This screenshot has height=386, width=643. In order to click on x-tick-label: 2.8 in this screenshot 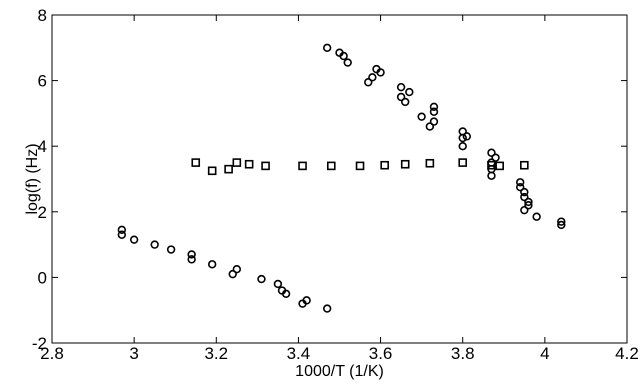, I will do `click(52, 353)`.